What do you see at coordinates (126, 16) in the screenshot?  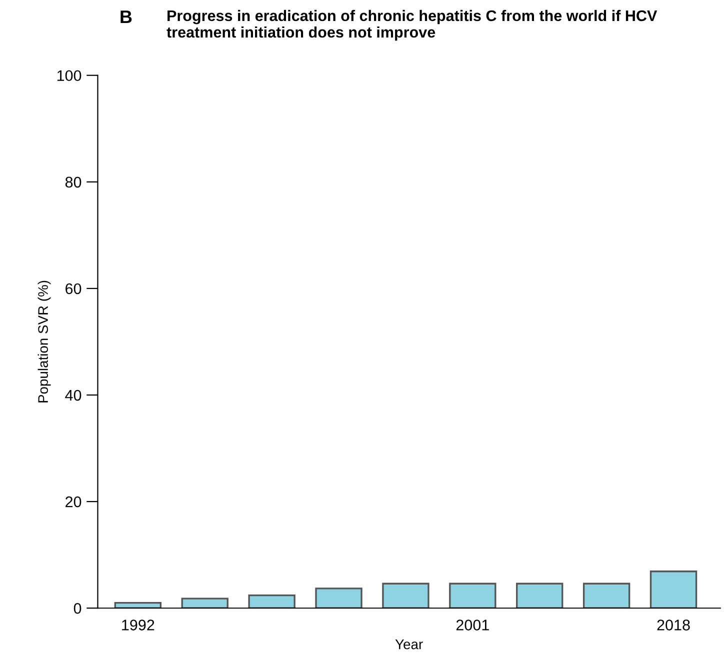 I see `text: B` at bounding box center [126, 16].